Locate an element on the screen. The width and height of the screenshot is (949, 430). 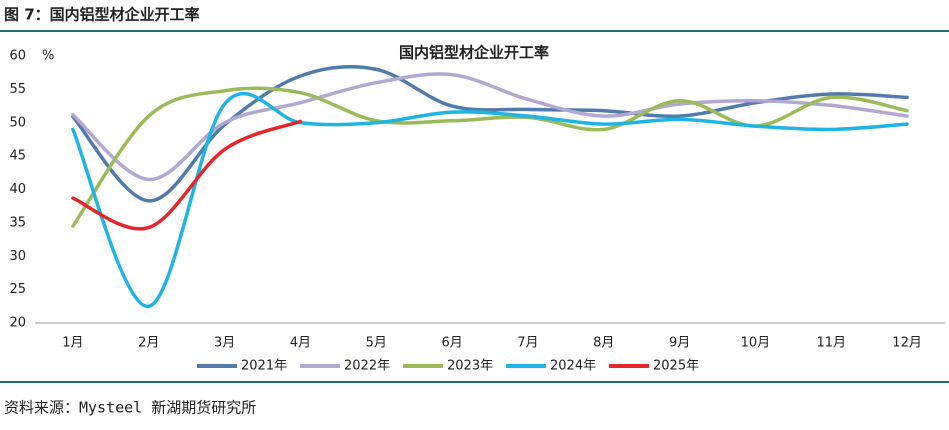
x-tick-label: 4月 is located at coordinates (300, 343).